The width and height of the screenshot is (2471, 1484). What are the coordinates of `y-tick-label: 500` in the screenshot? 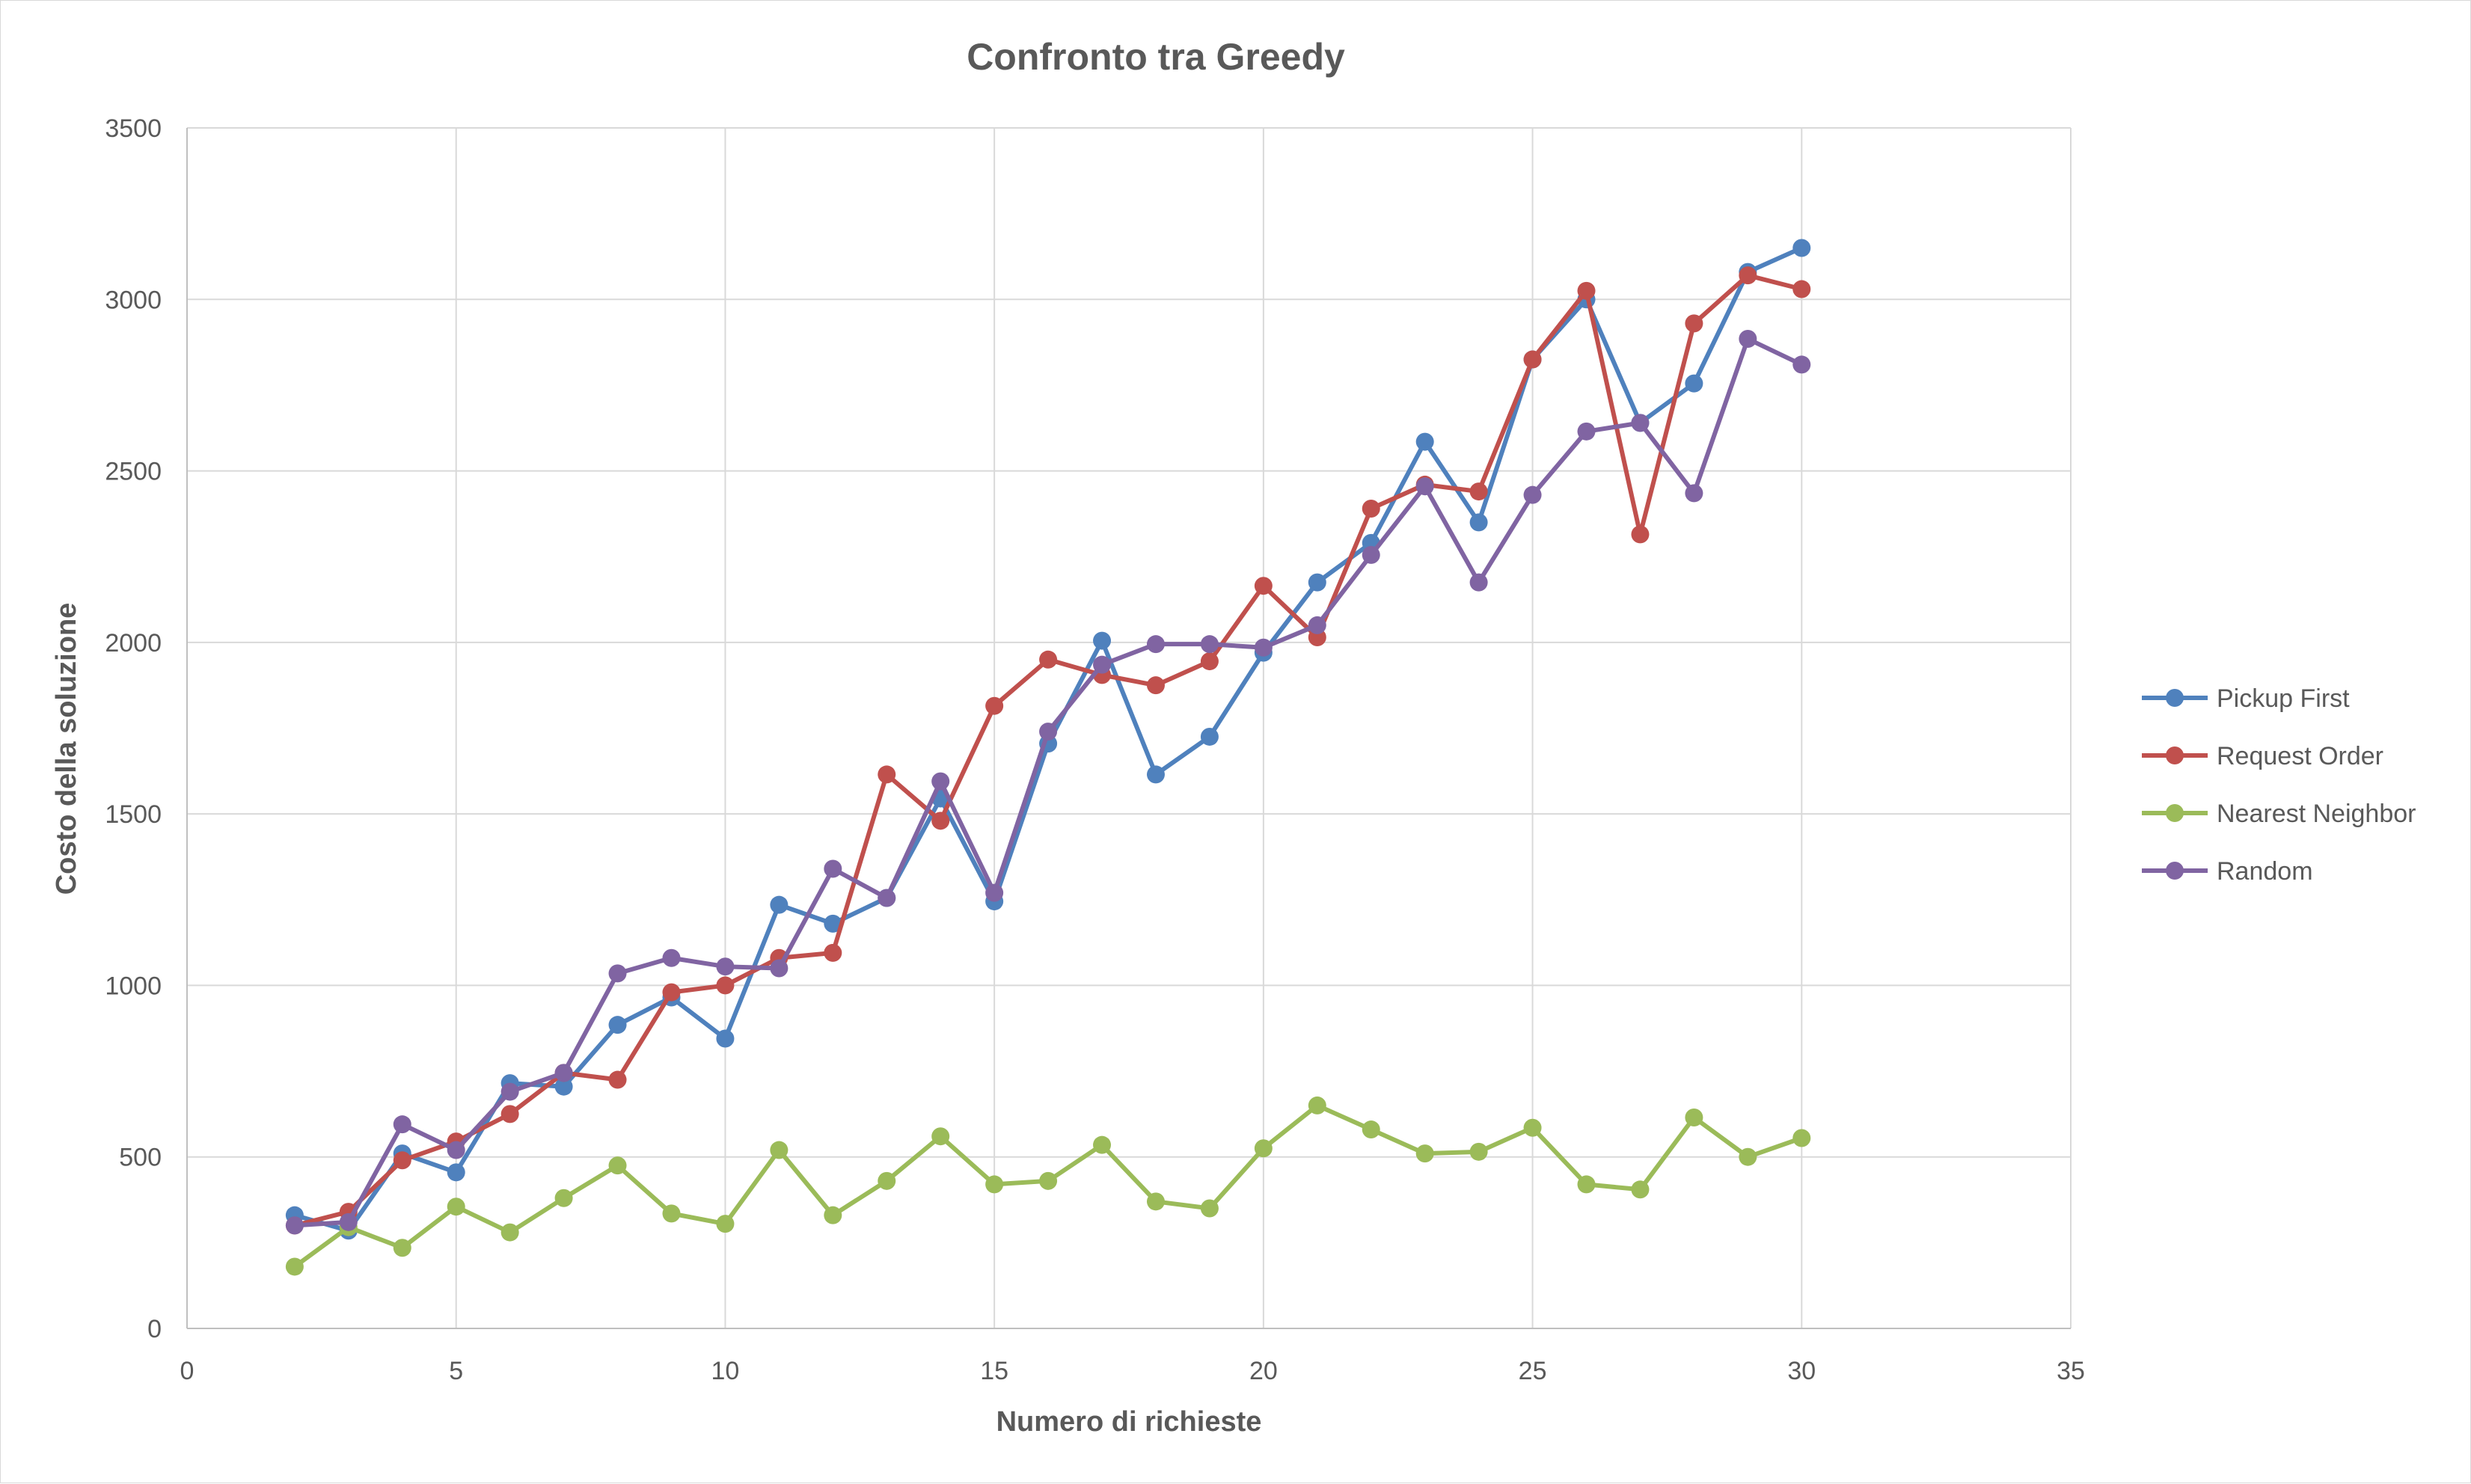 It's located at (140, 1158).